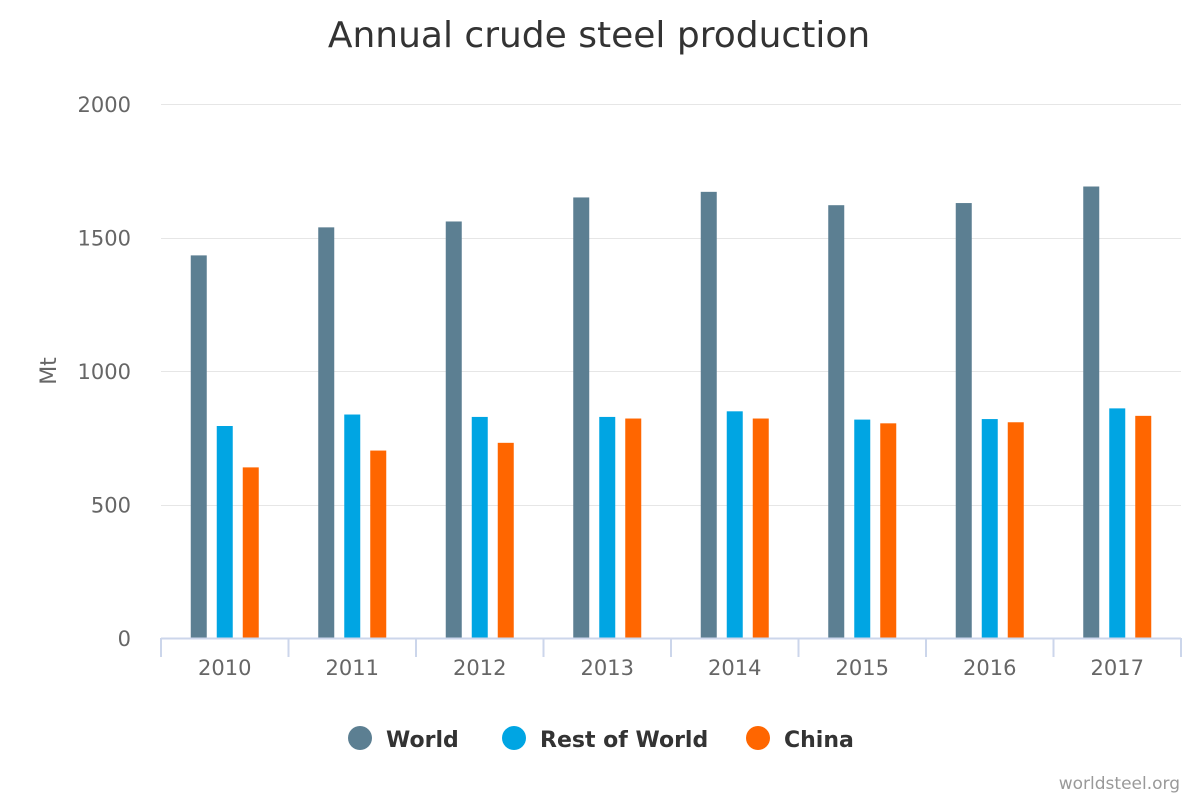  I want to click on bar-rest-of-world-2013, so click(607, 527).